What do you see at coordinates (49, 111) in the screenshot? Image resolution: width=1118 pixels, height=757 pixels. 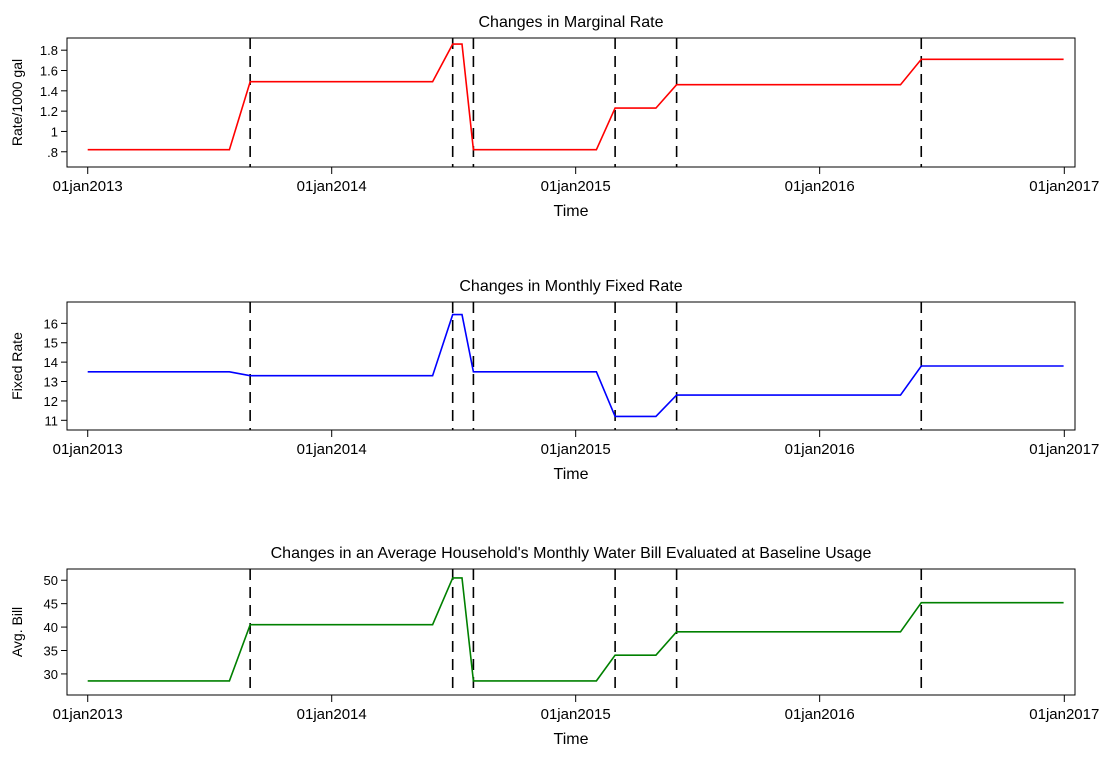 I see `y-tick-label: 1.2` at bounding box center [49, 111].